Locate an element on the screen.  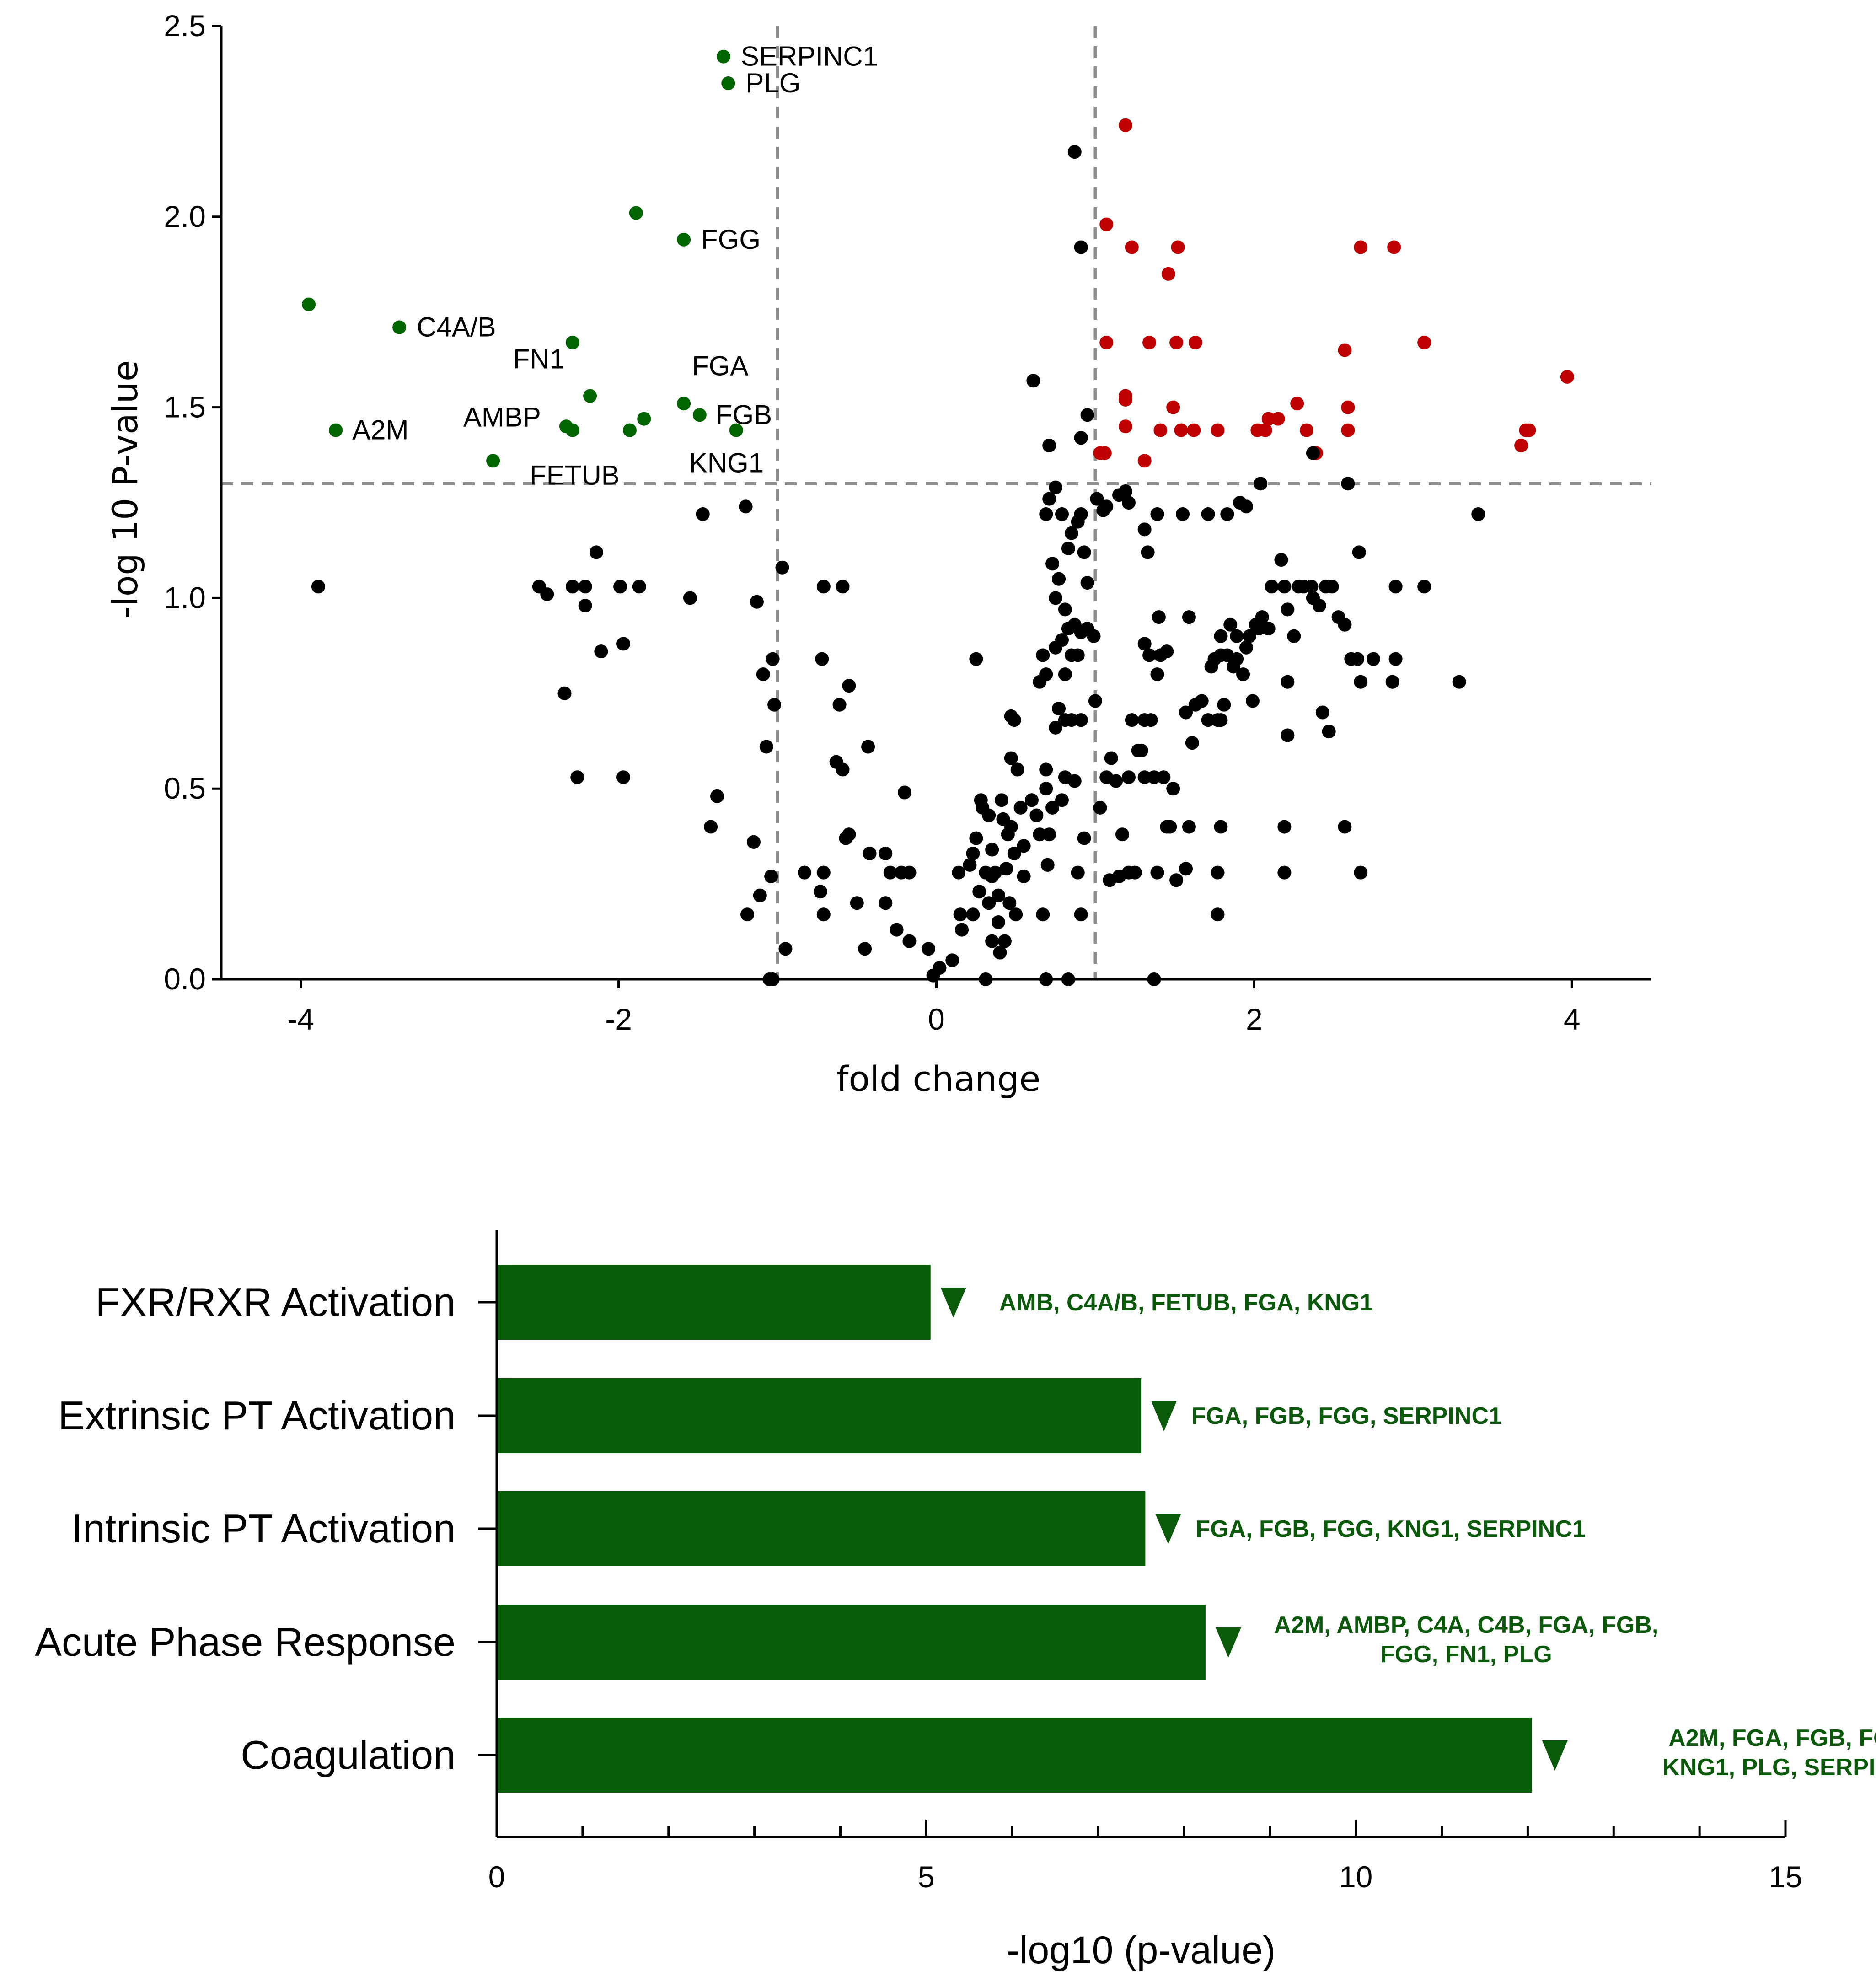
gene-label-a2m: A2M is located at coordinates (380, 431).